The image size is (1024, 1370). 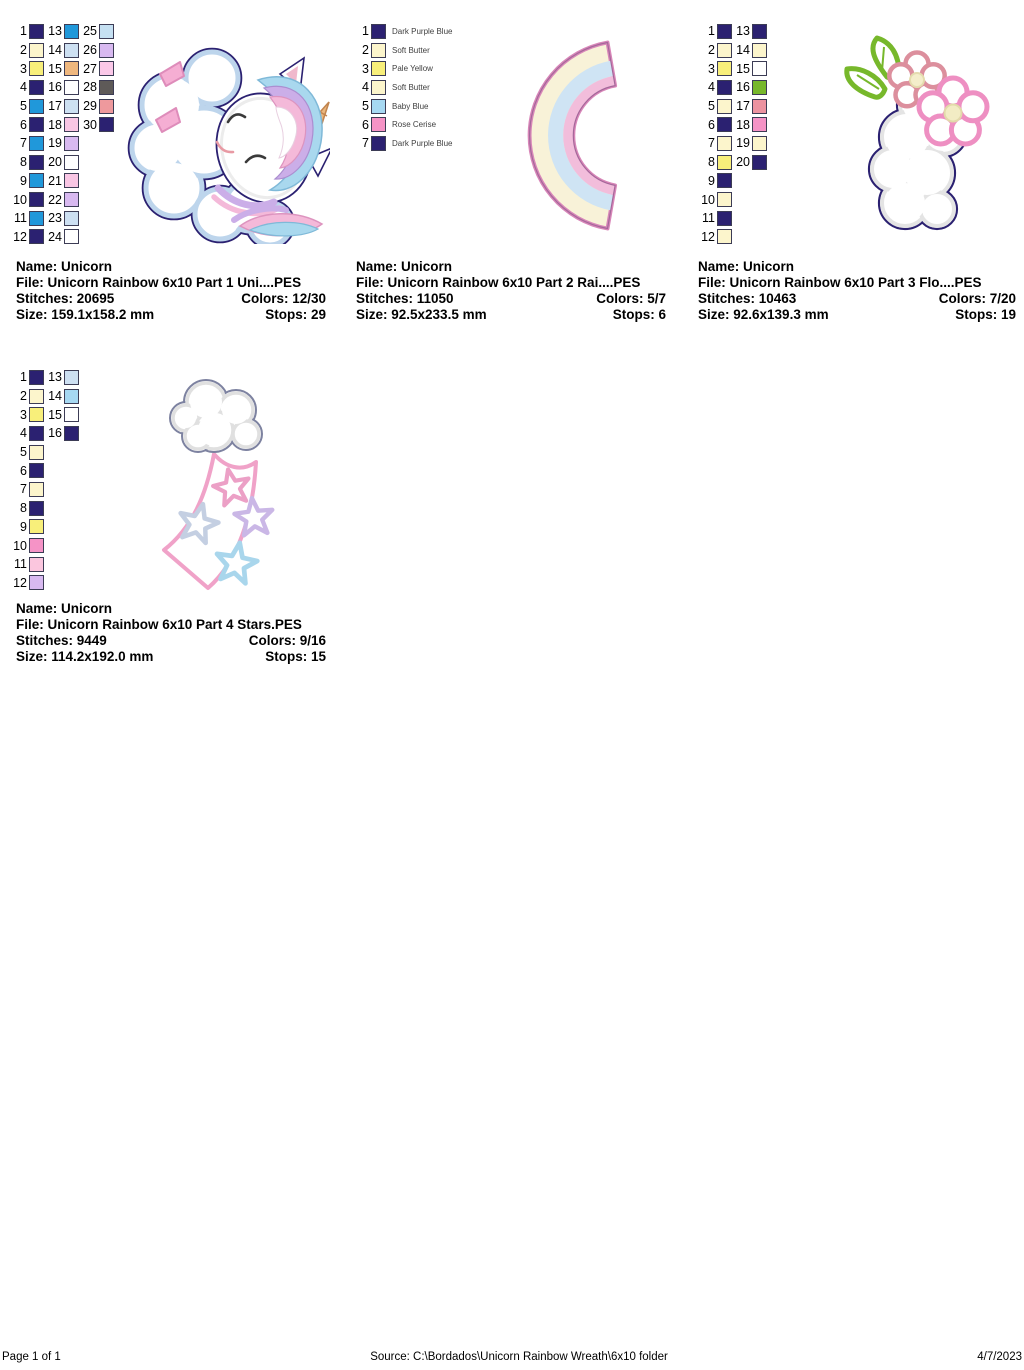 I want to click on unicorn-head, so click(x=270, y=136).